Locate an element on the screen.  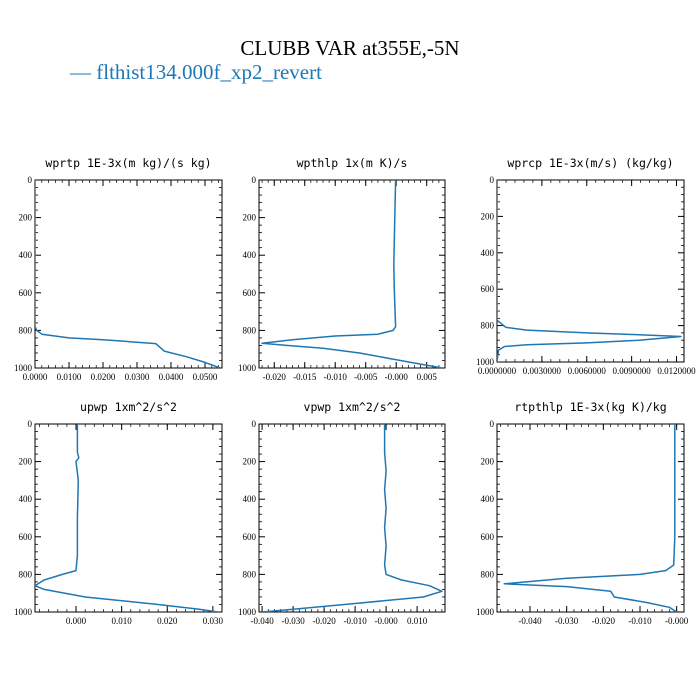
panel-title: wprtp 1E-3x(m kg)/(s kg) is located at coordinates (128, 163).